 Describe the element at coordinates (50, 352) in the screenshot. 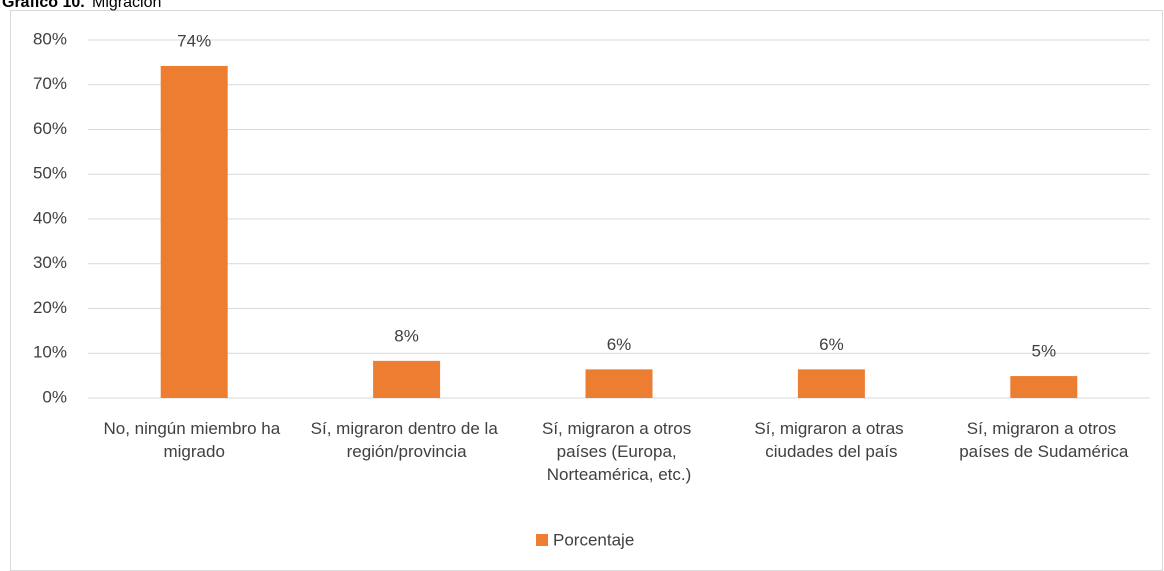

I see `y-tick-label: 10%` at that location.